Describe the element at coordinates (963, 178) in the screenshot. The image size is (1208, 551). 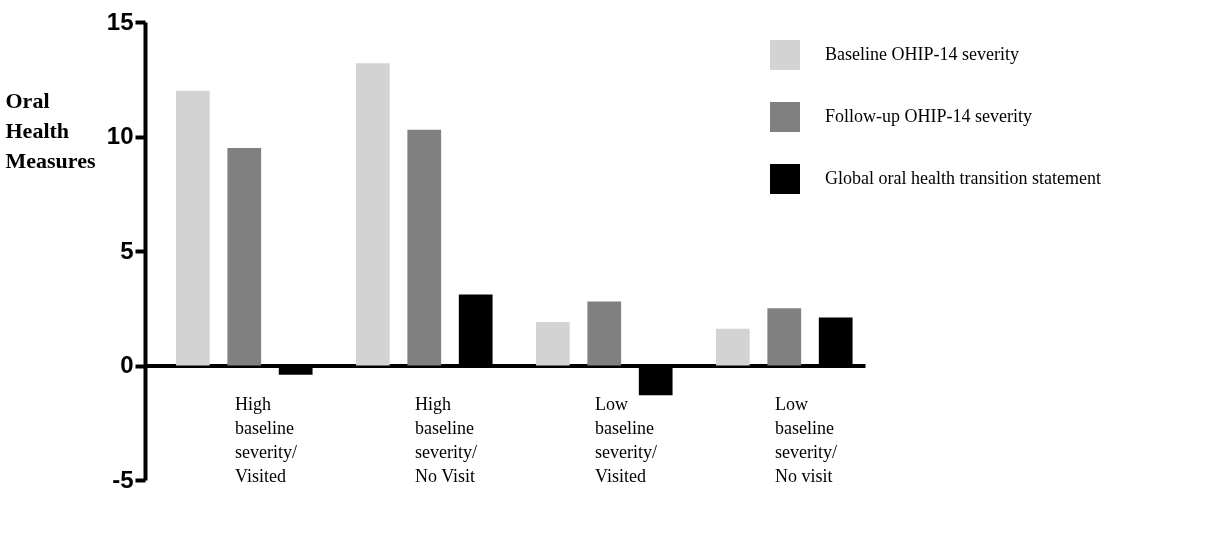
I see `legend-label: Global oral health transition statement` at that location.